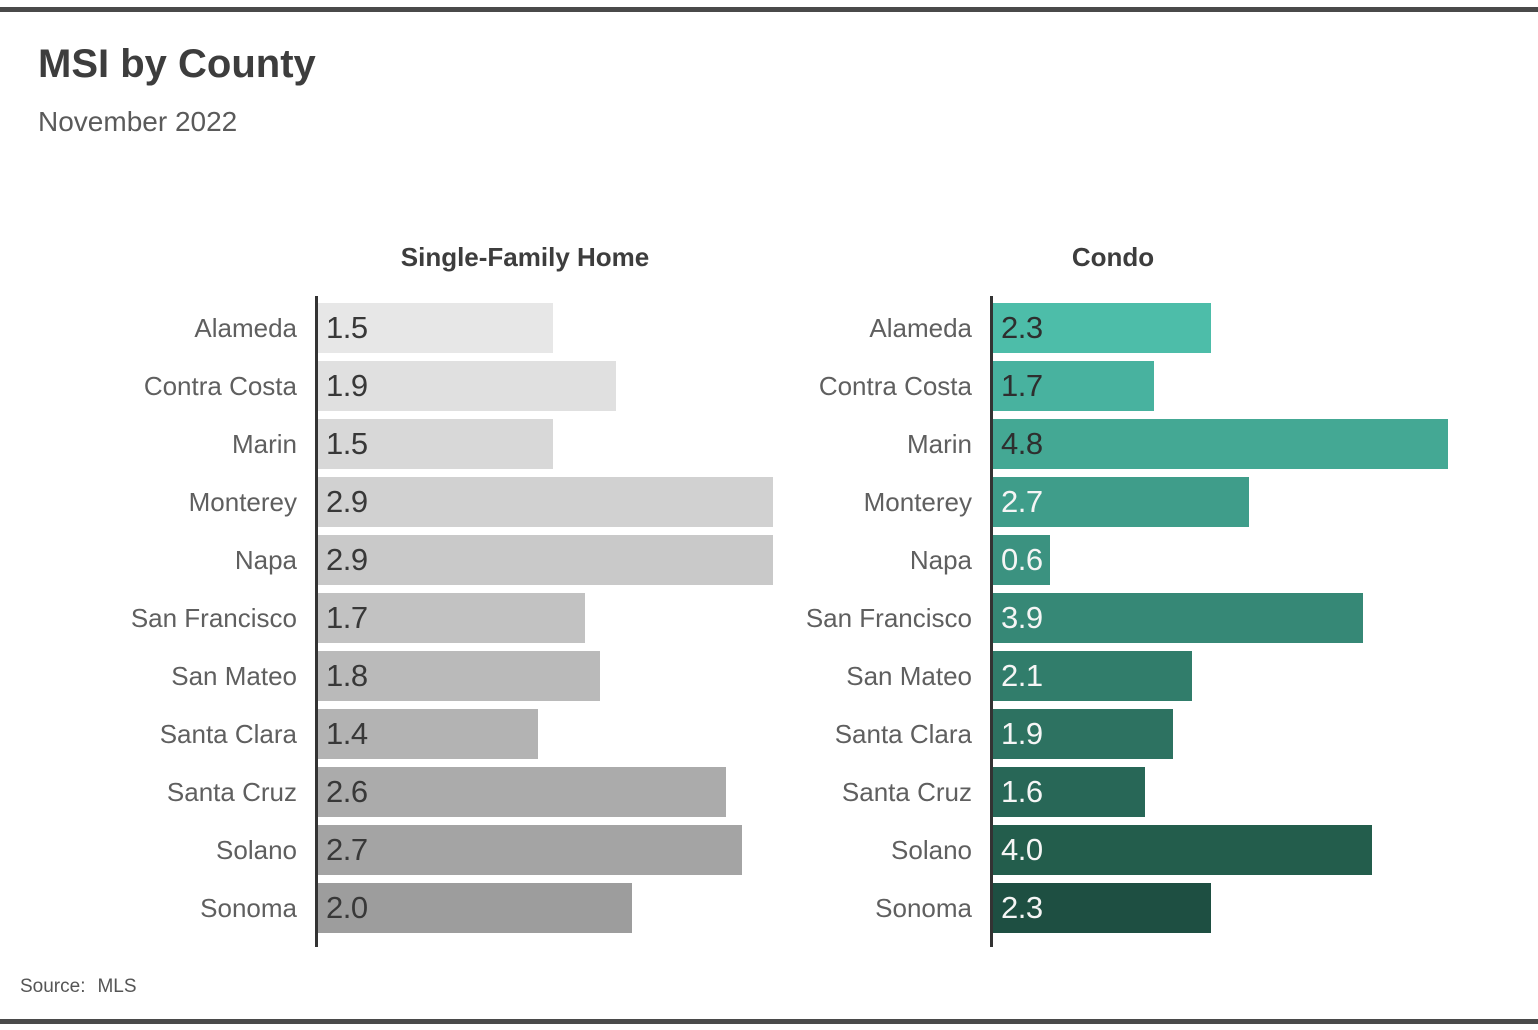 This screenshot has width=1538, height=1030. What do you see at coordinates (459, 676) in the screenshot?
I see `bar-san-mateo: 1.8` at bounding box center [459, 676].